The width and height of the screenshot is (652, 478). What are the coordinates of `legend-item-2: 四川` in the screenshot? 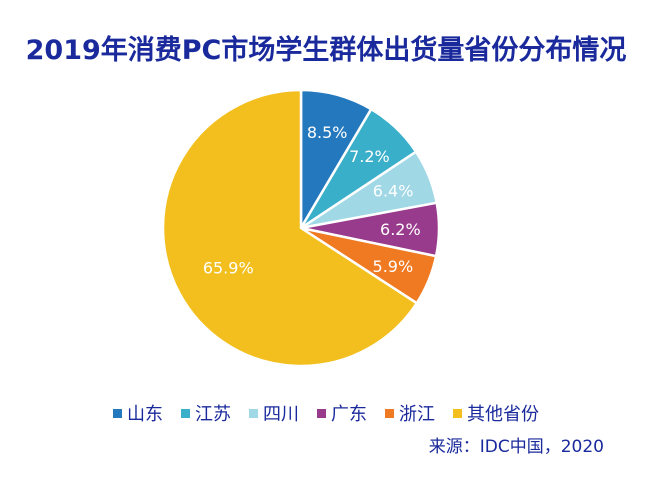 It's located at (274, 413).